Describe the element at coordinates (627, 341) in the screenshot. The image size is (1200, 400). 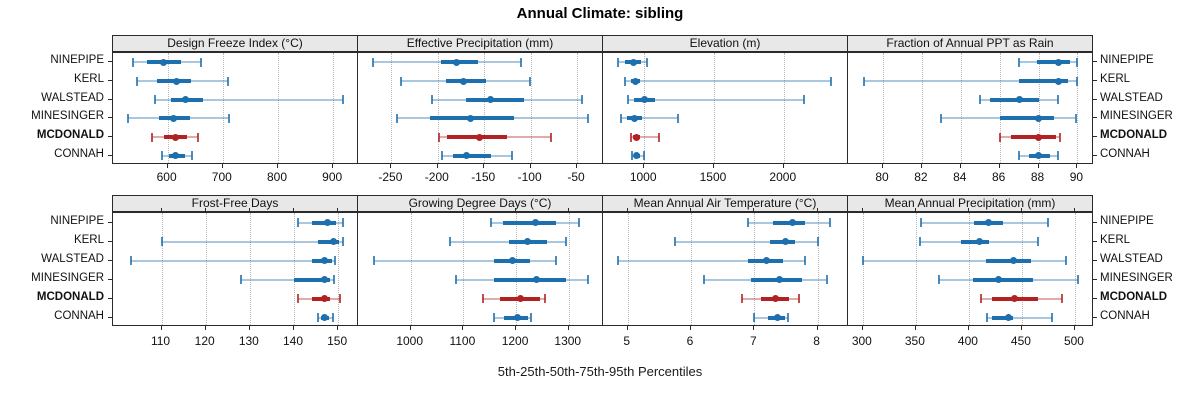
I see `axis-tick-label: 5` at that location.